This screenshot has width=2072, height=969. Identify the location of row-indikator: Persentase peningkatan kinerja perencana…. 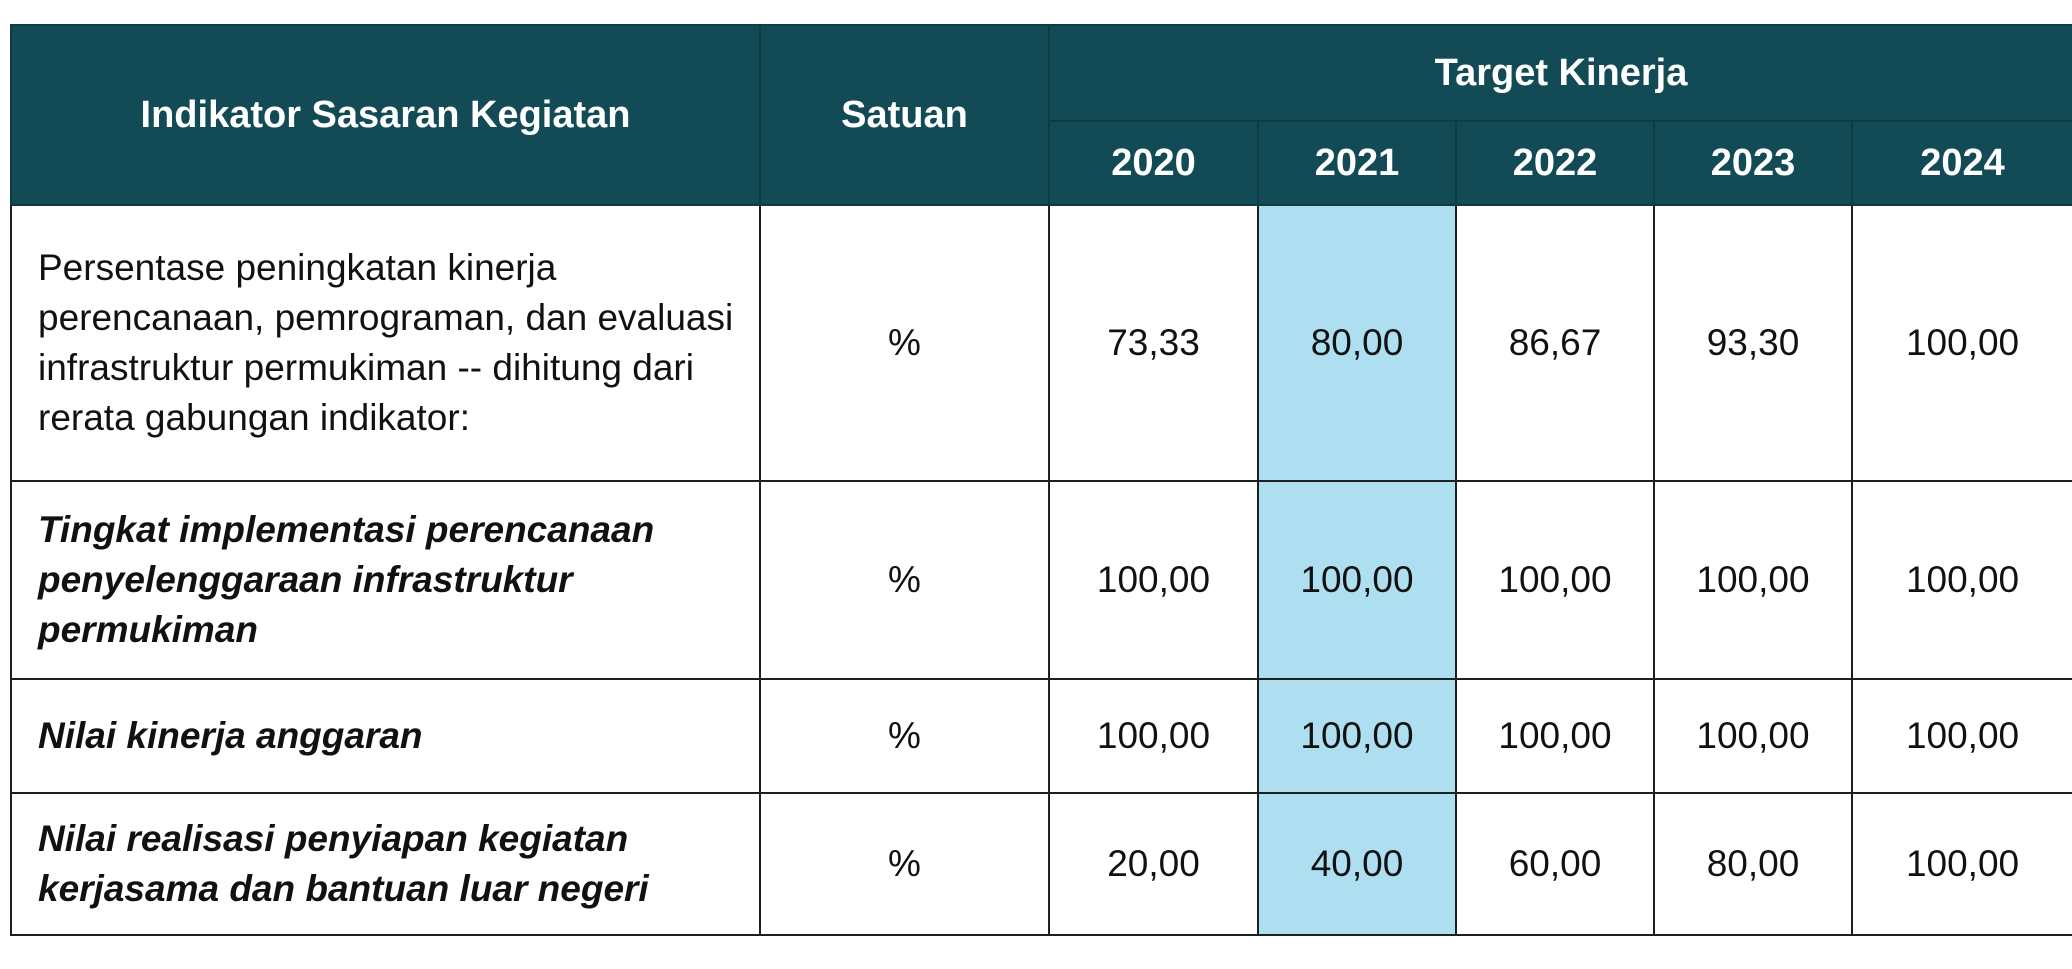
(385, 343).